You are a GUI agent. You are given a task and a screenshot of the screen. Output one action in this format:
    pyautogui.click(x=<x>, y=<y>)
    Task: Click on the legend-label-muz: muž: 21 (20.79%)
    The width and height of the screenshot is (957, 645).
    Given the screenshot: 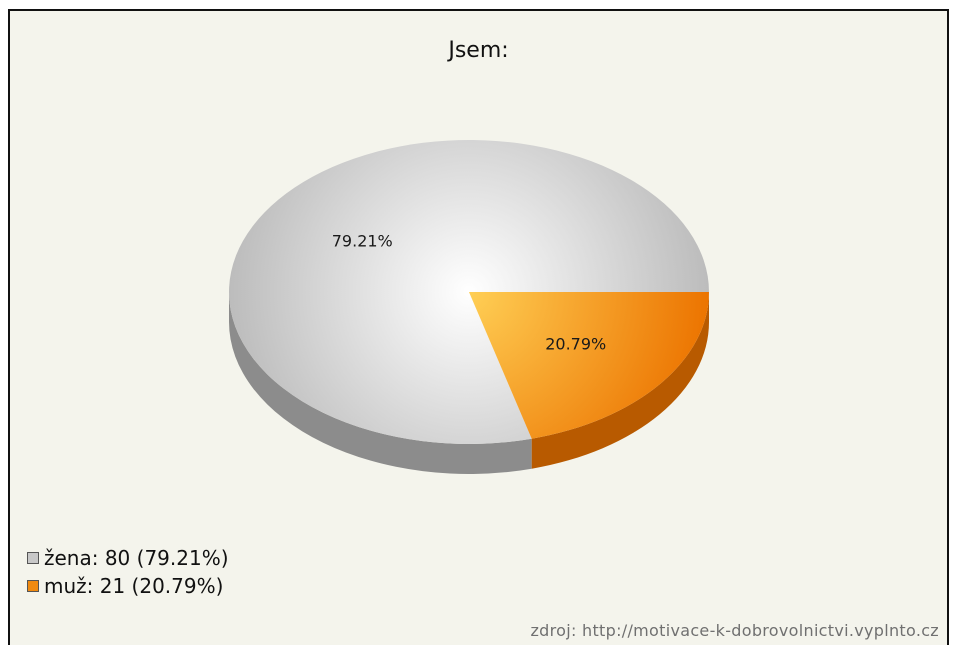 What is the action you would take?
    pyautogui.click(x=134, y=586)
    